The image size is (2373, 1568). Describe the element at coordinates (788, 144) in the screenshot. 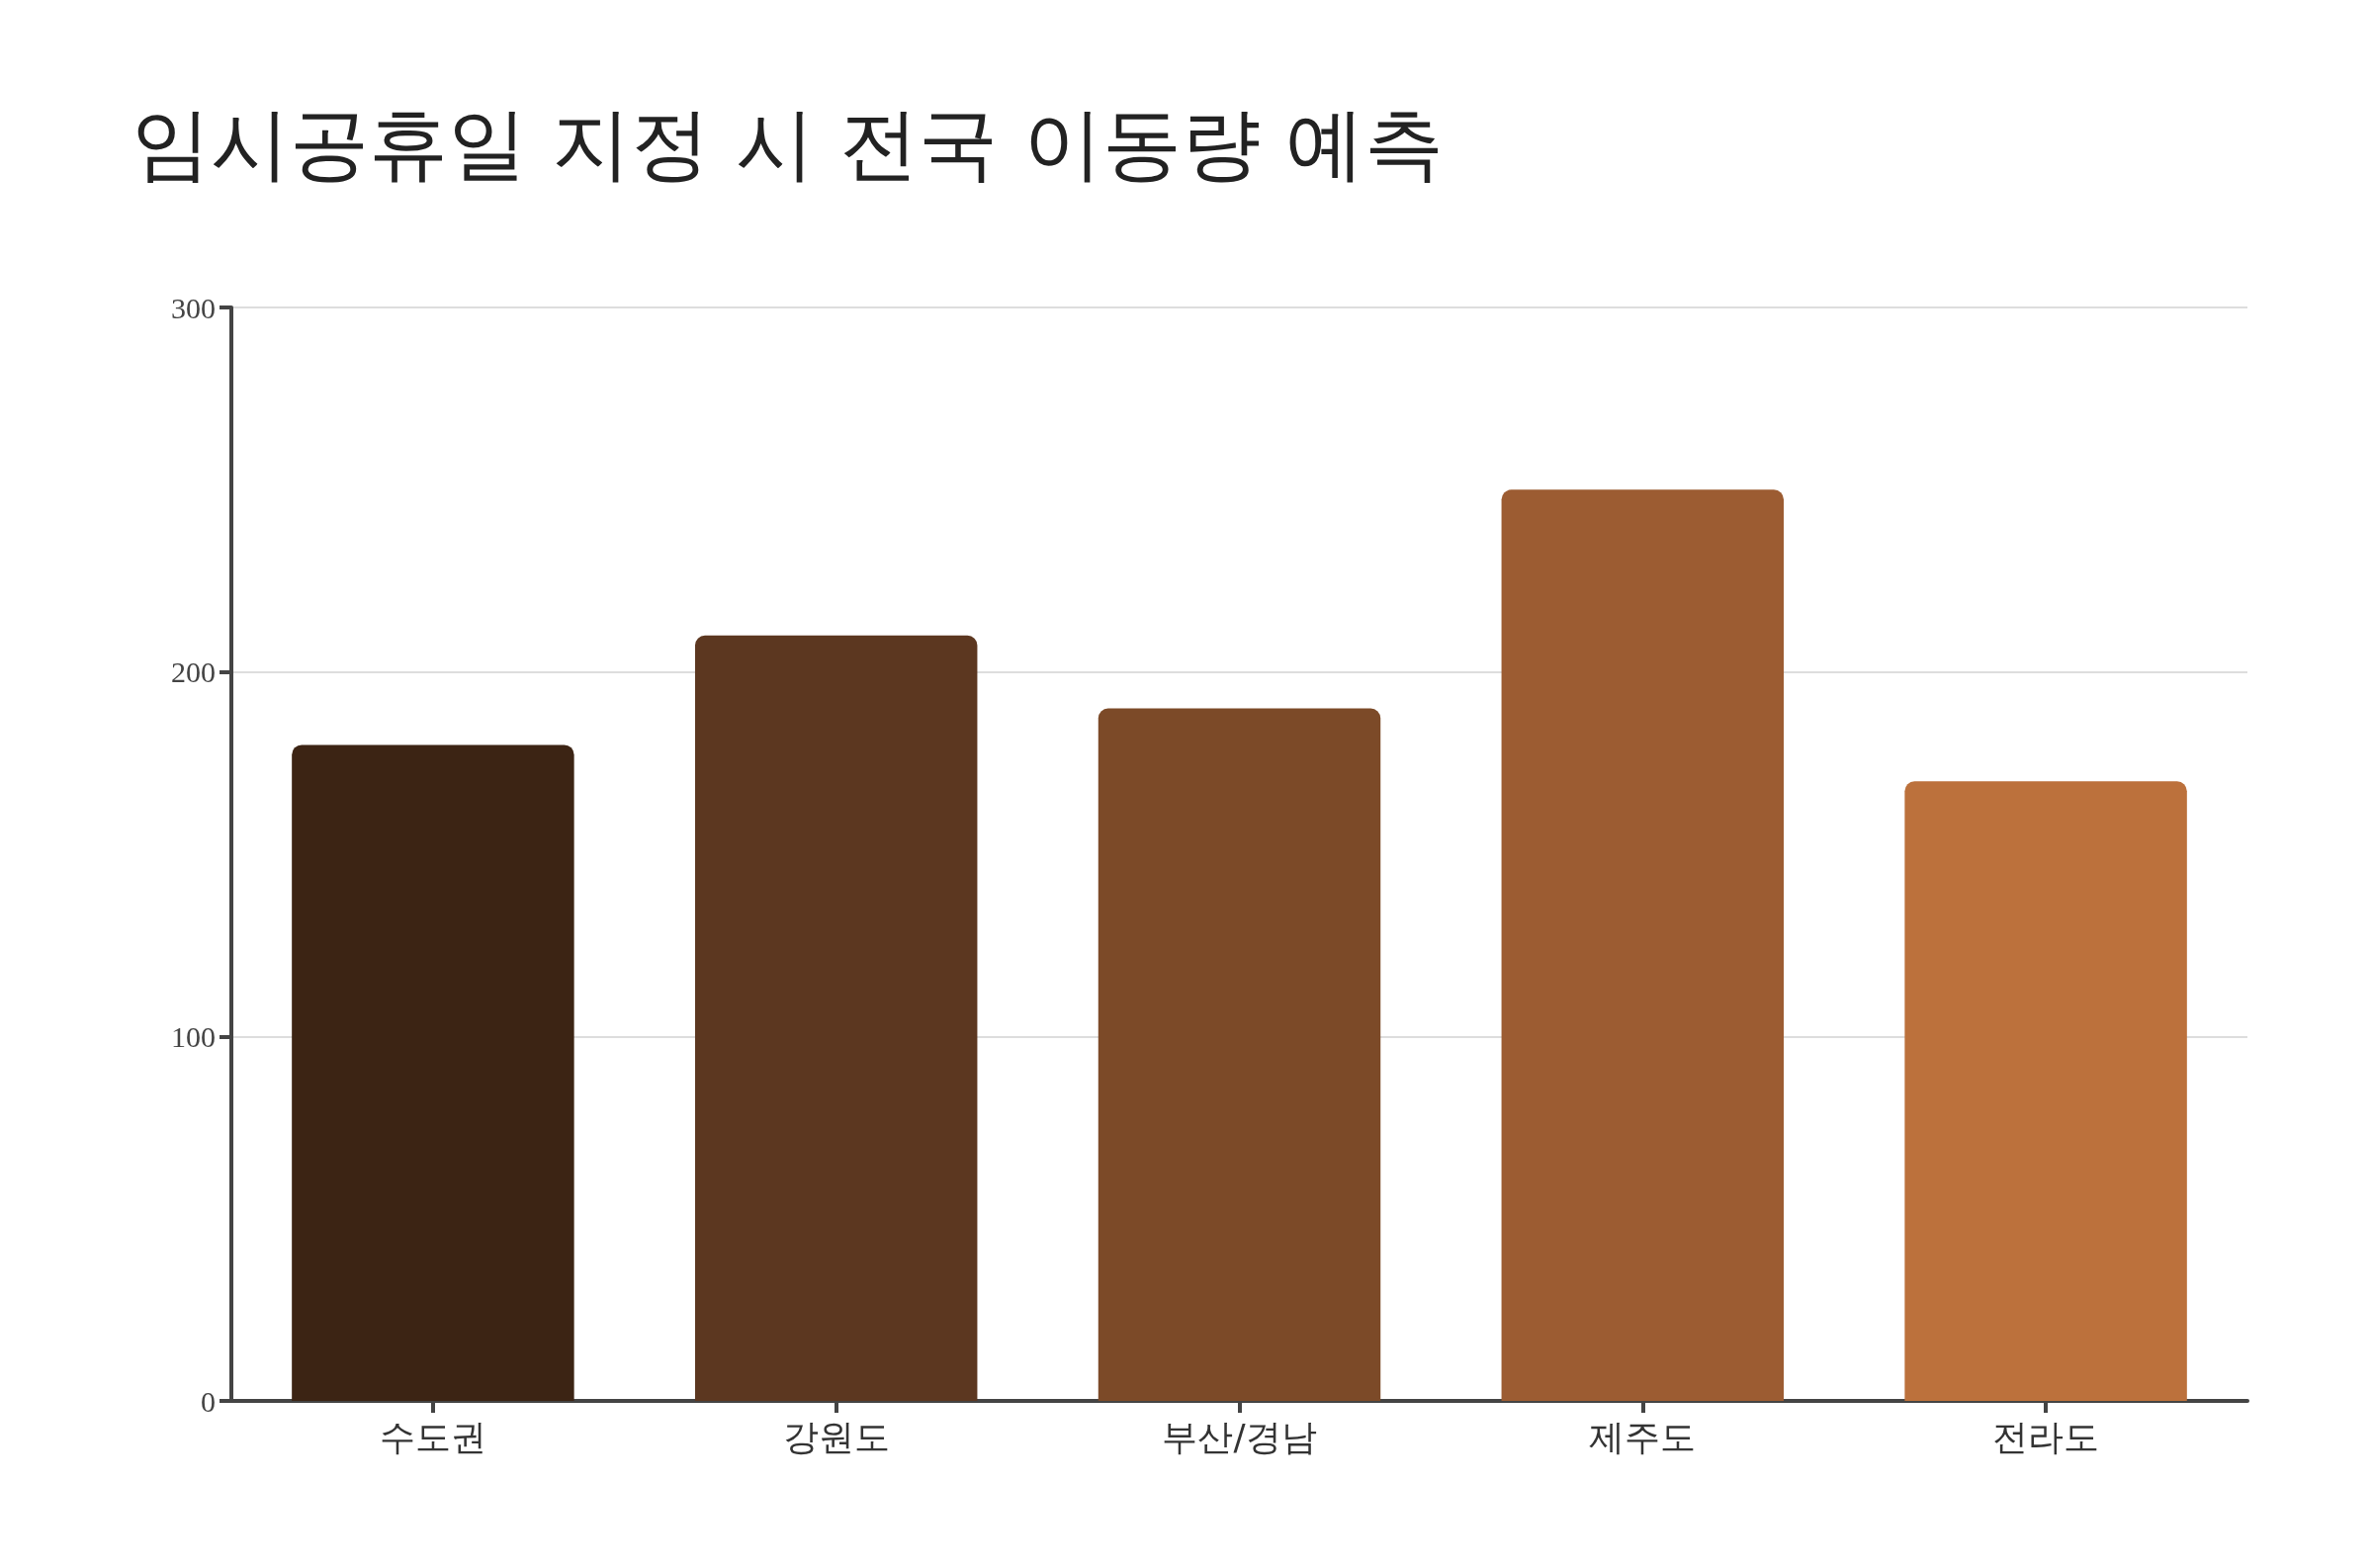

I see `chart-title: 임시공휴일 지정 시 전국 이동량 예측` at that location.